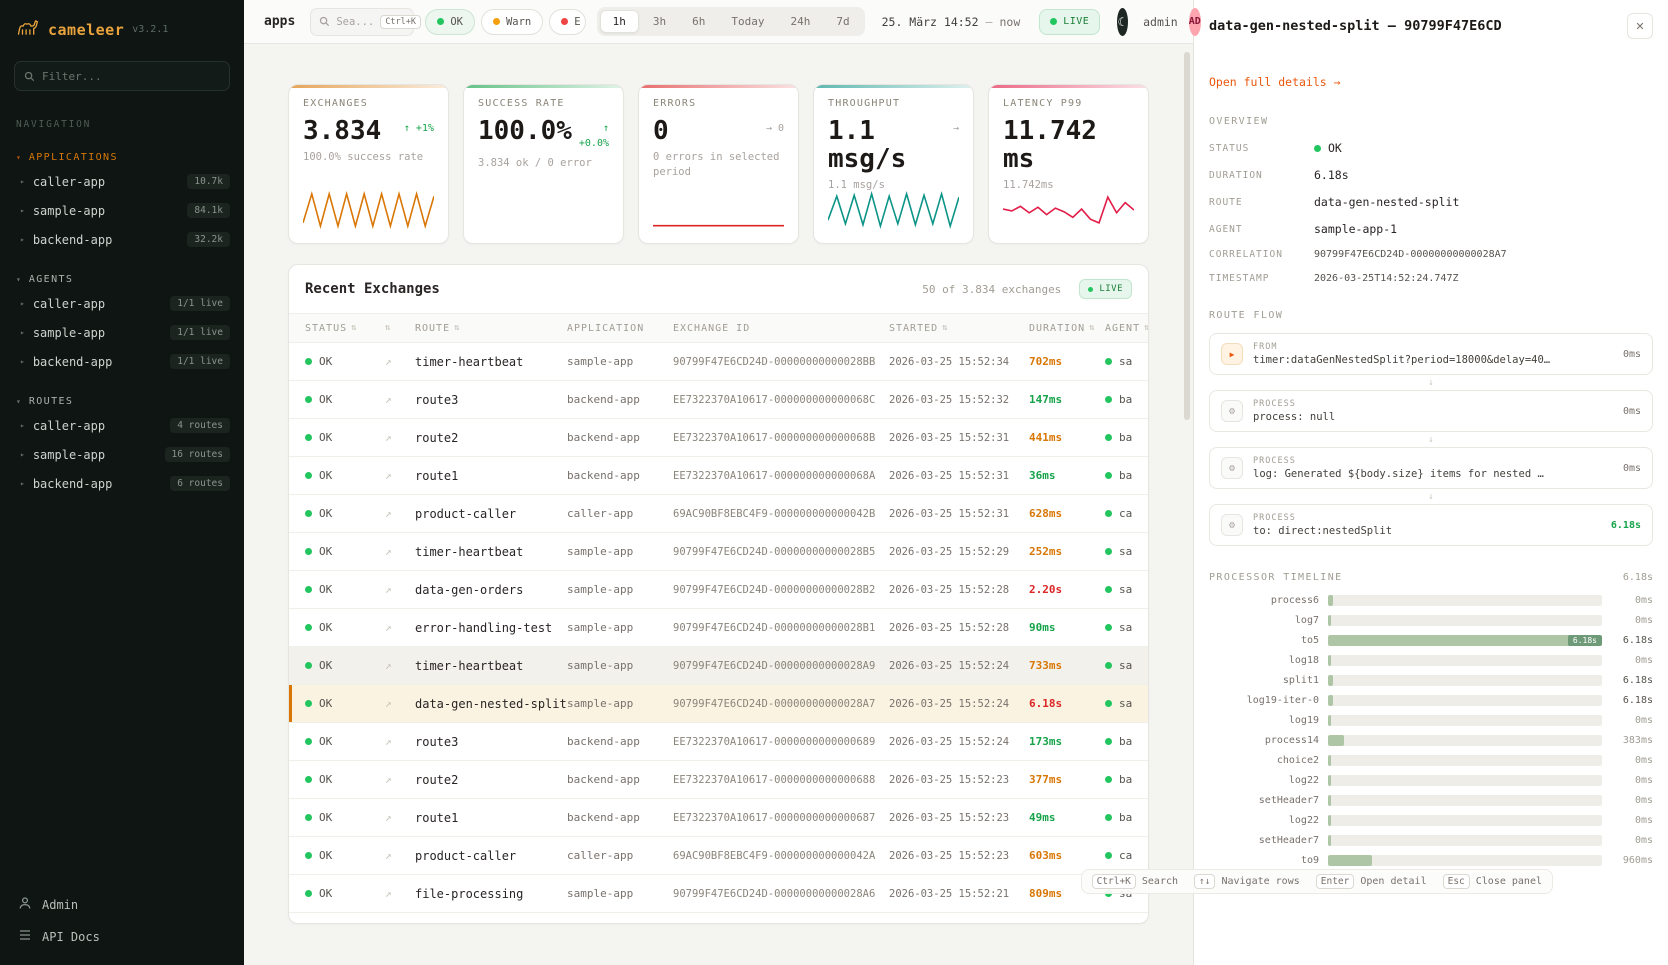 This screenshot has width=1668, height=965. Describe the element at coordinates (800, 21) in the screenshot. I see `range-button-24h: 24h` at that location.